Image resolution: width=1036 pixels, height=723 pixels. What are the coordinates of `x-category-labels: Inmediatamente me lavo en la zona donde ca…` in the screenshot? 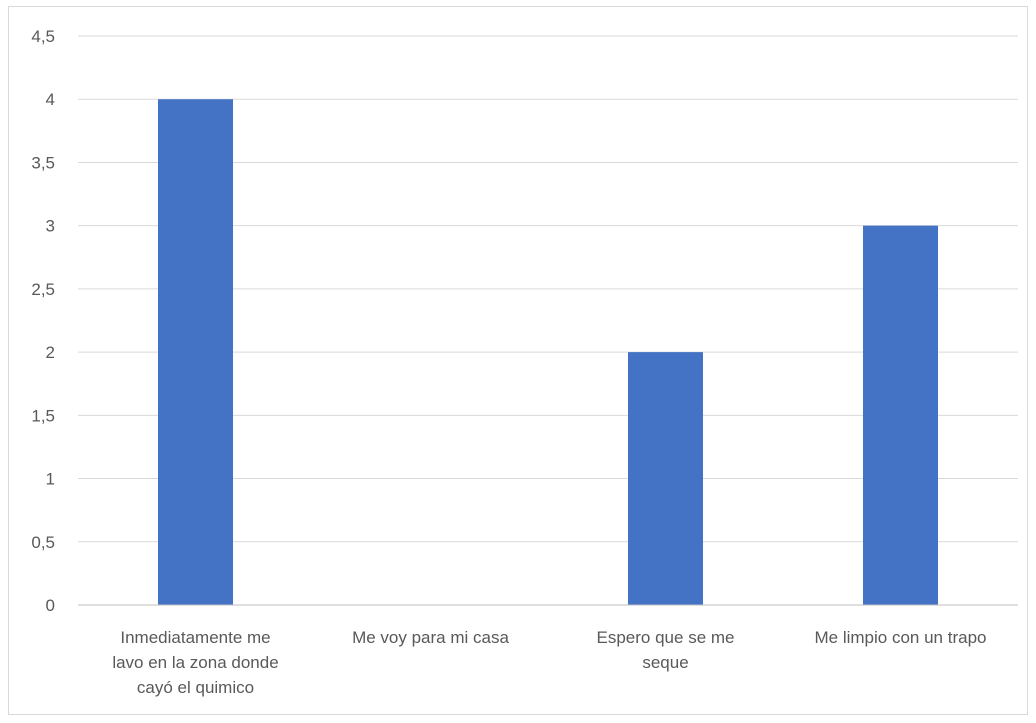 It's located at (549, 662).